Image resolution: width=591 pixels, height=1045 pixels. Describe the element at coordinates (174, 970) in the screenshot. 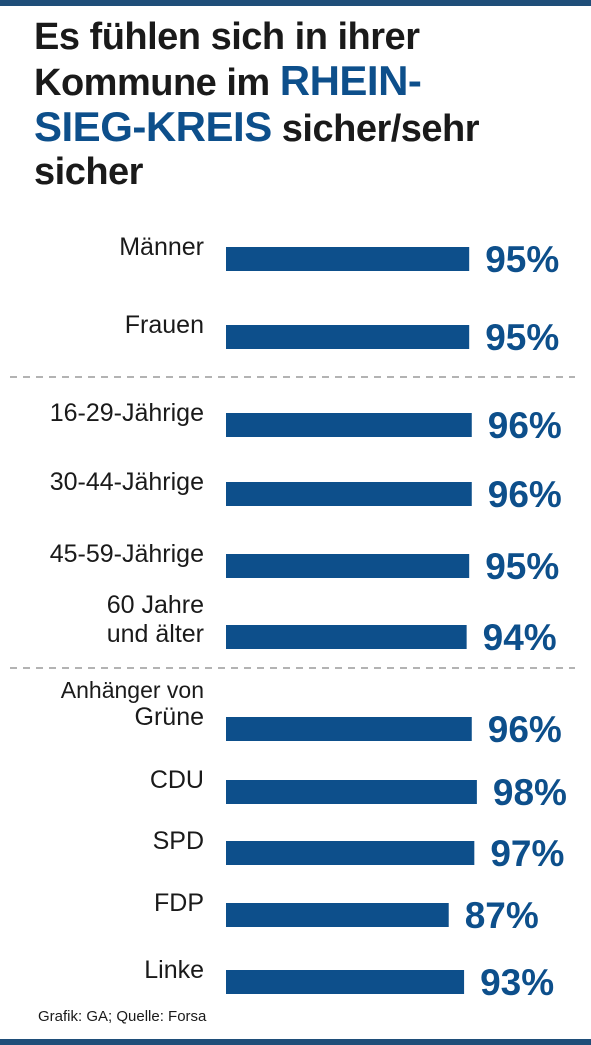

I see `category-label: Linke` at that location.